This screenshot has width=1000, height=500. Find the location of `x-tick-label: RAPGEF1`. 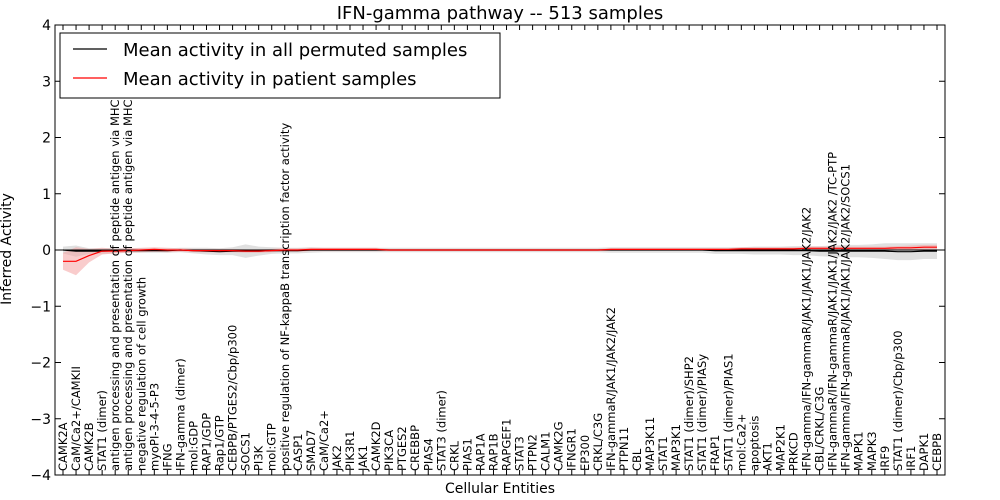

x-tick-label: RAPGEF1 is located at coordinates (507, 445).